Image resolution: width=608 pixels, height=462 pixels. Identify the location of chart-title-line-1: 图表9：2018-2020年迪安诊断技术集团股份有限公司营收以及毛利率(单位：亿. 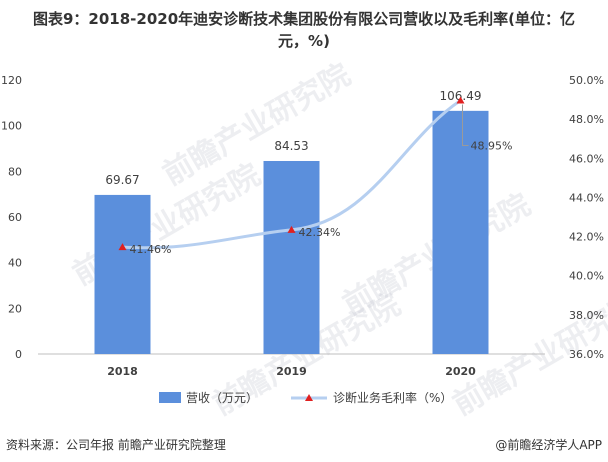
(304, 19).